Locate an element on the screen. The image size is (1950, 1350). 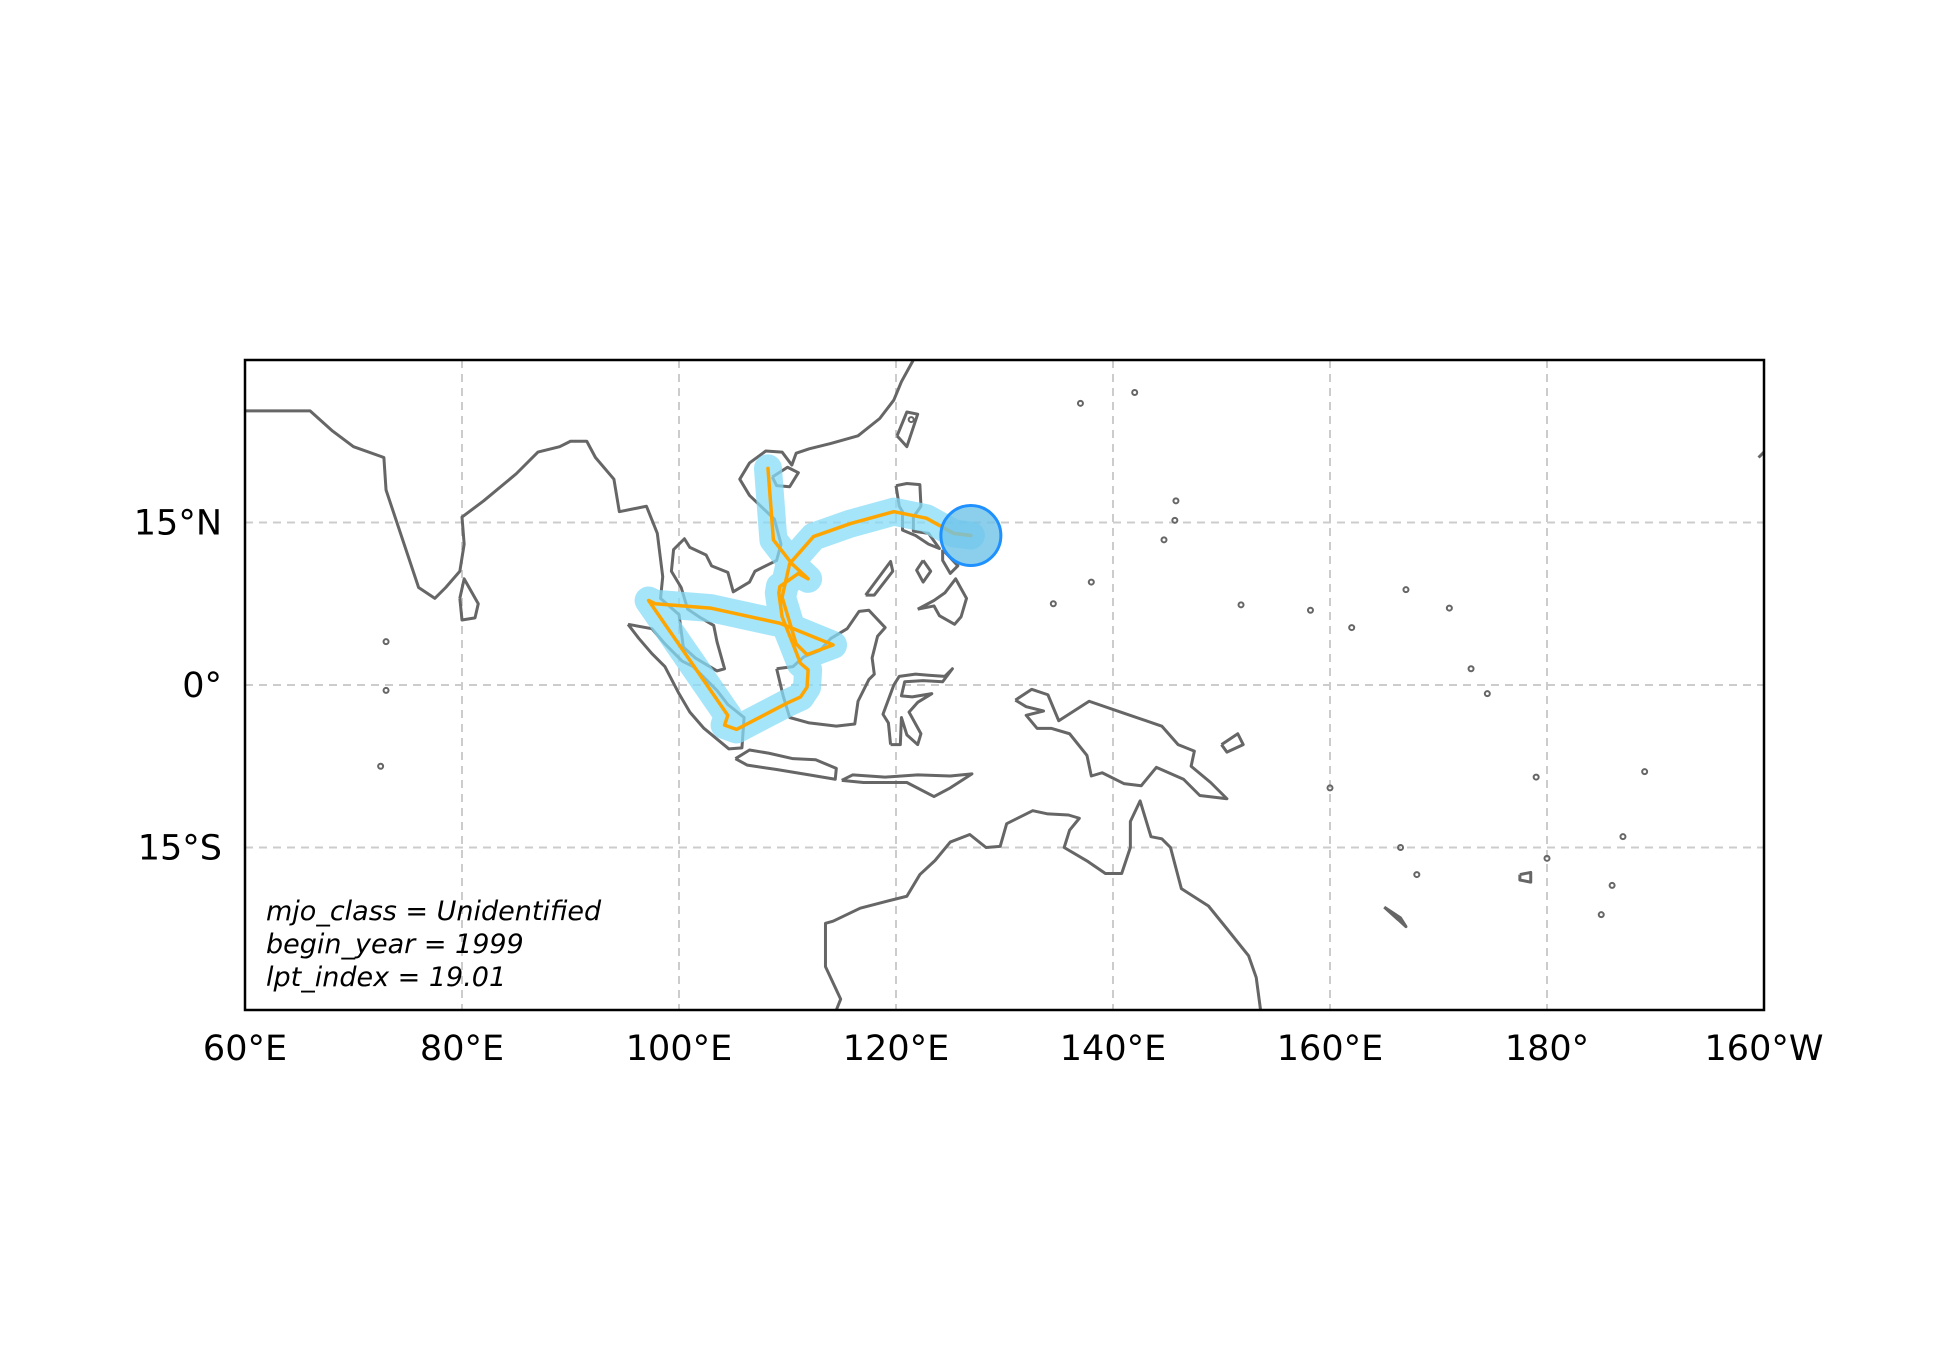
y-tick-label: 15°N is located at coordinates (178, 524).